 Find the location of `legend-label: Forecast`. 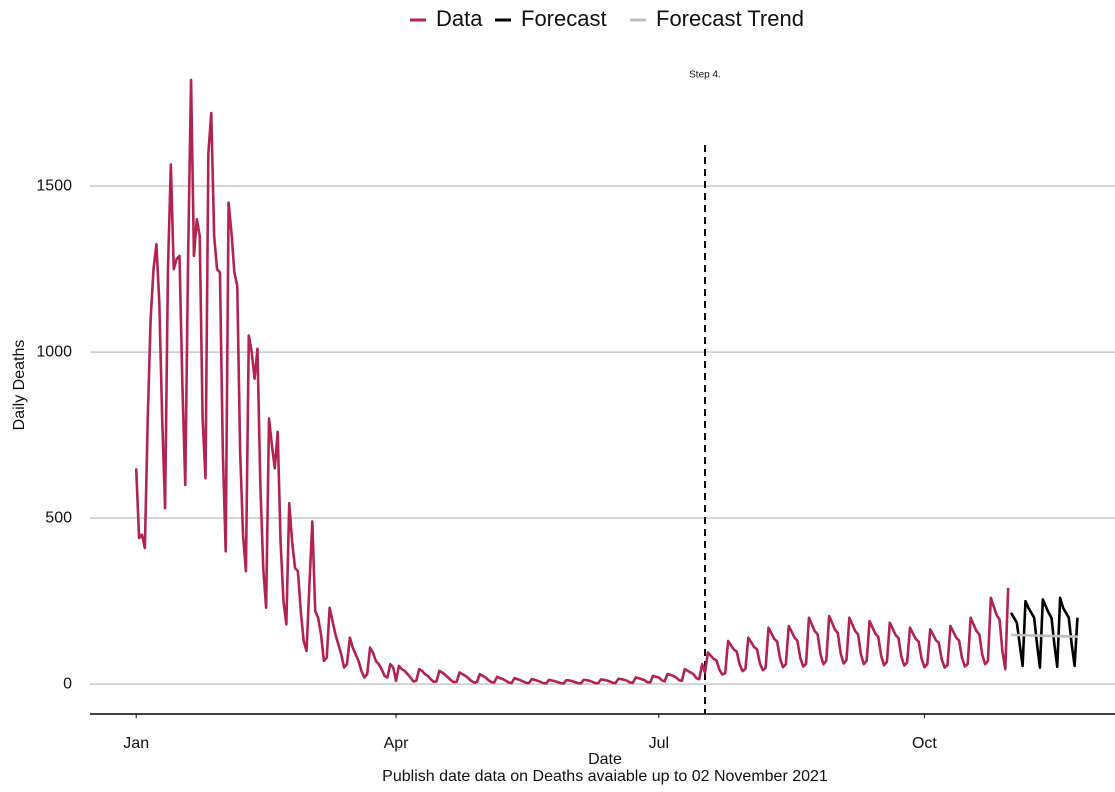

legend-label: Forecast is located at coordinates (564, 18).